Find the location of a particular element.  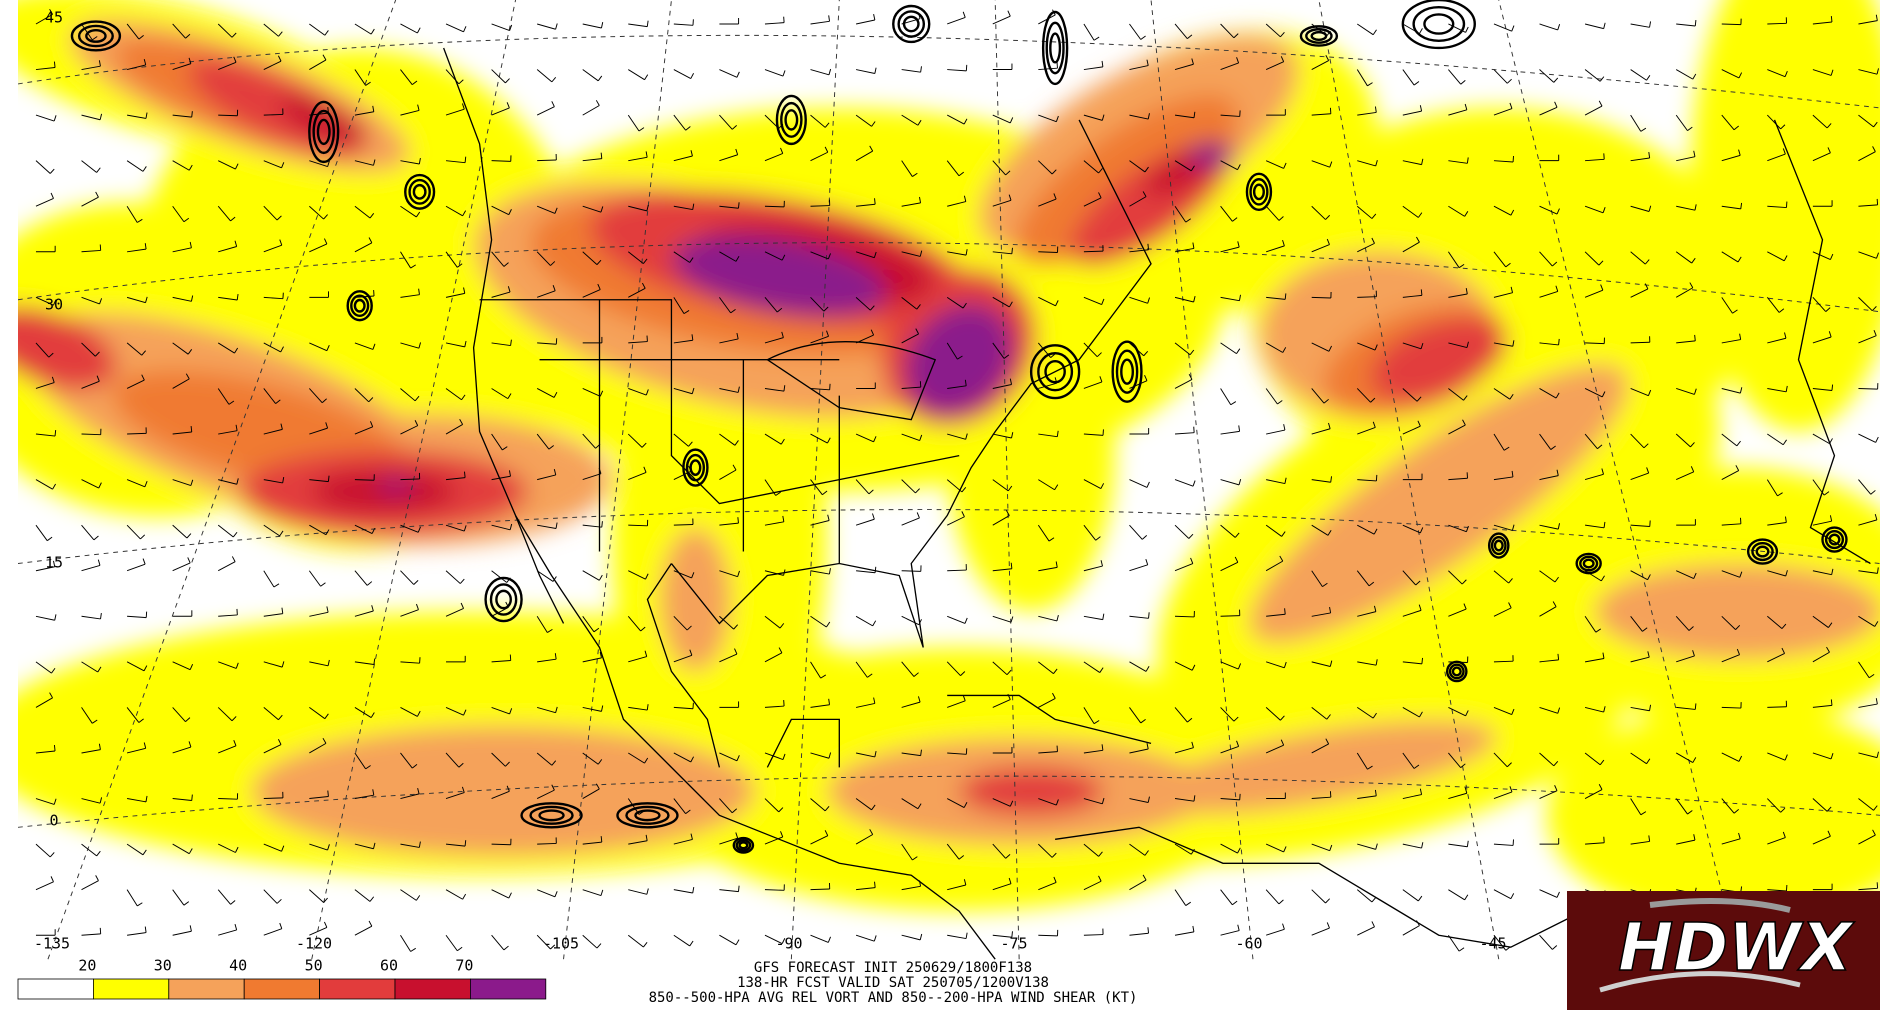

legend-tick-label: 60 is located at coordinates (389, 966).